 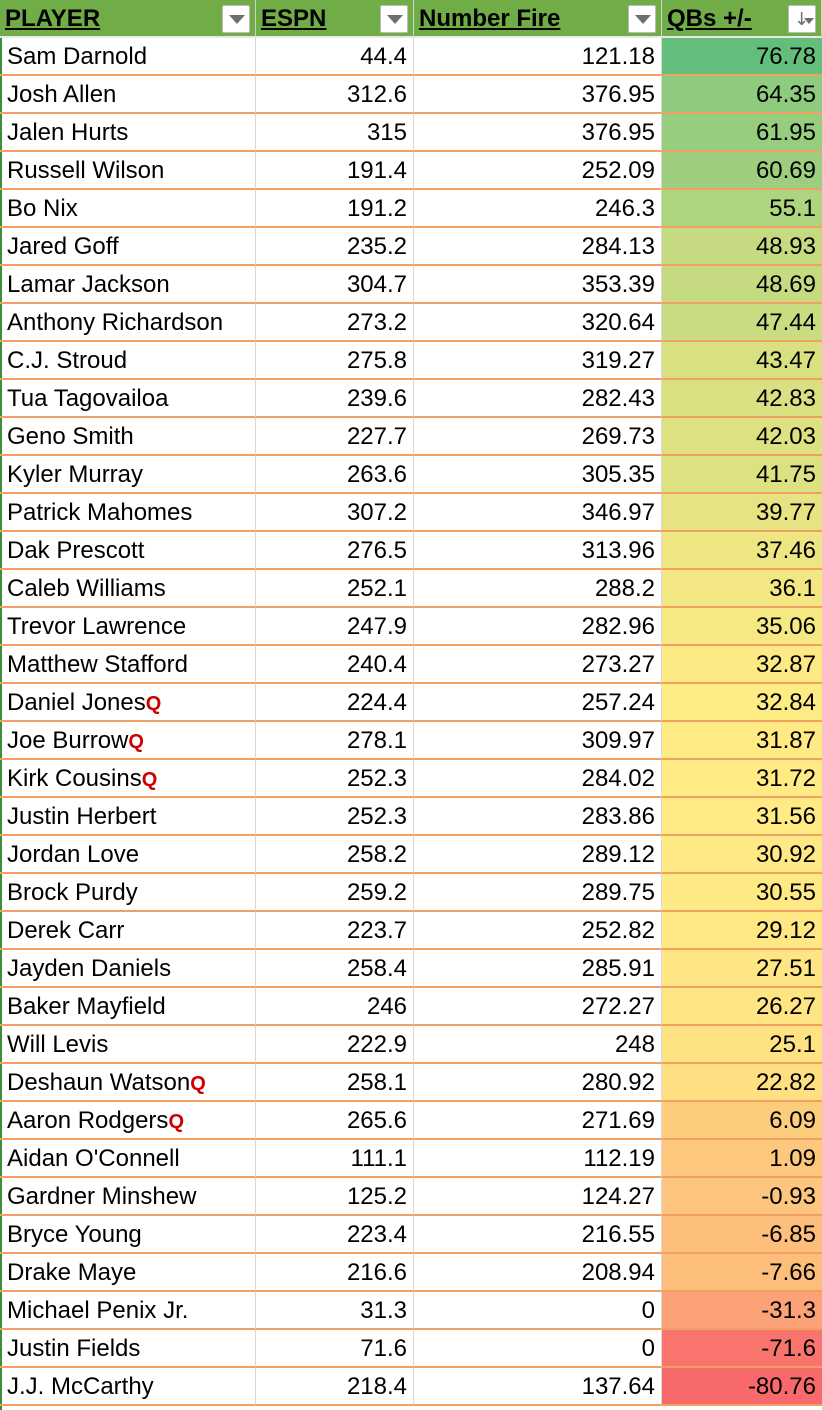 What do you see at coordinates (742, 779) in the screenshot?
I see `cell-qbs-diff: 31.72` at bounding box center [742, 779].